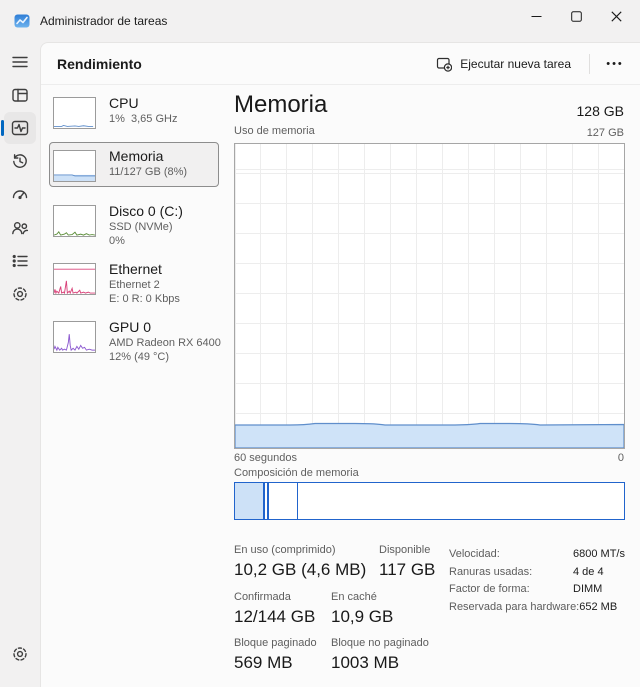 This screenshot has width=640, height=687. Describe the element at coordinates (275, 608) in the screenshot. I see `stat-committed: Confirmada 12/144 GB` at that location.